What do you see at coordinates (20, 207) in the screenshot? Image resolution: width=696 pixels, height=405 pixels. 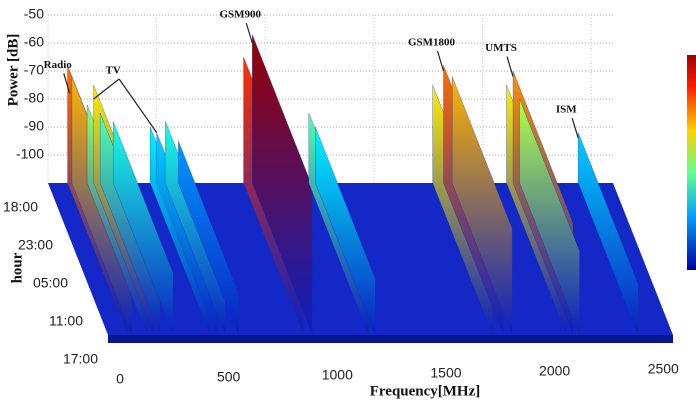 I see `hour-label: 18:00` at bounding box center [20, 207].